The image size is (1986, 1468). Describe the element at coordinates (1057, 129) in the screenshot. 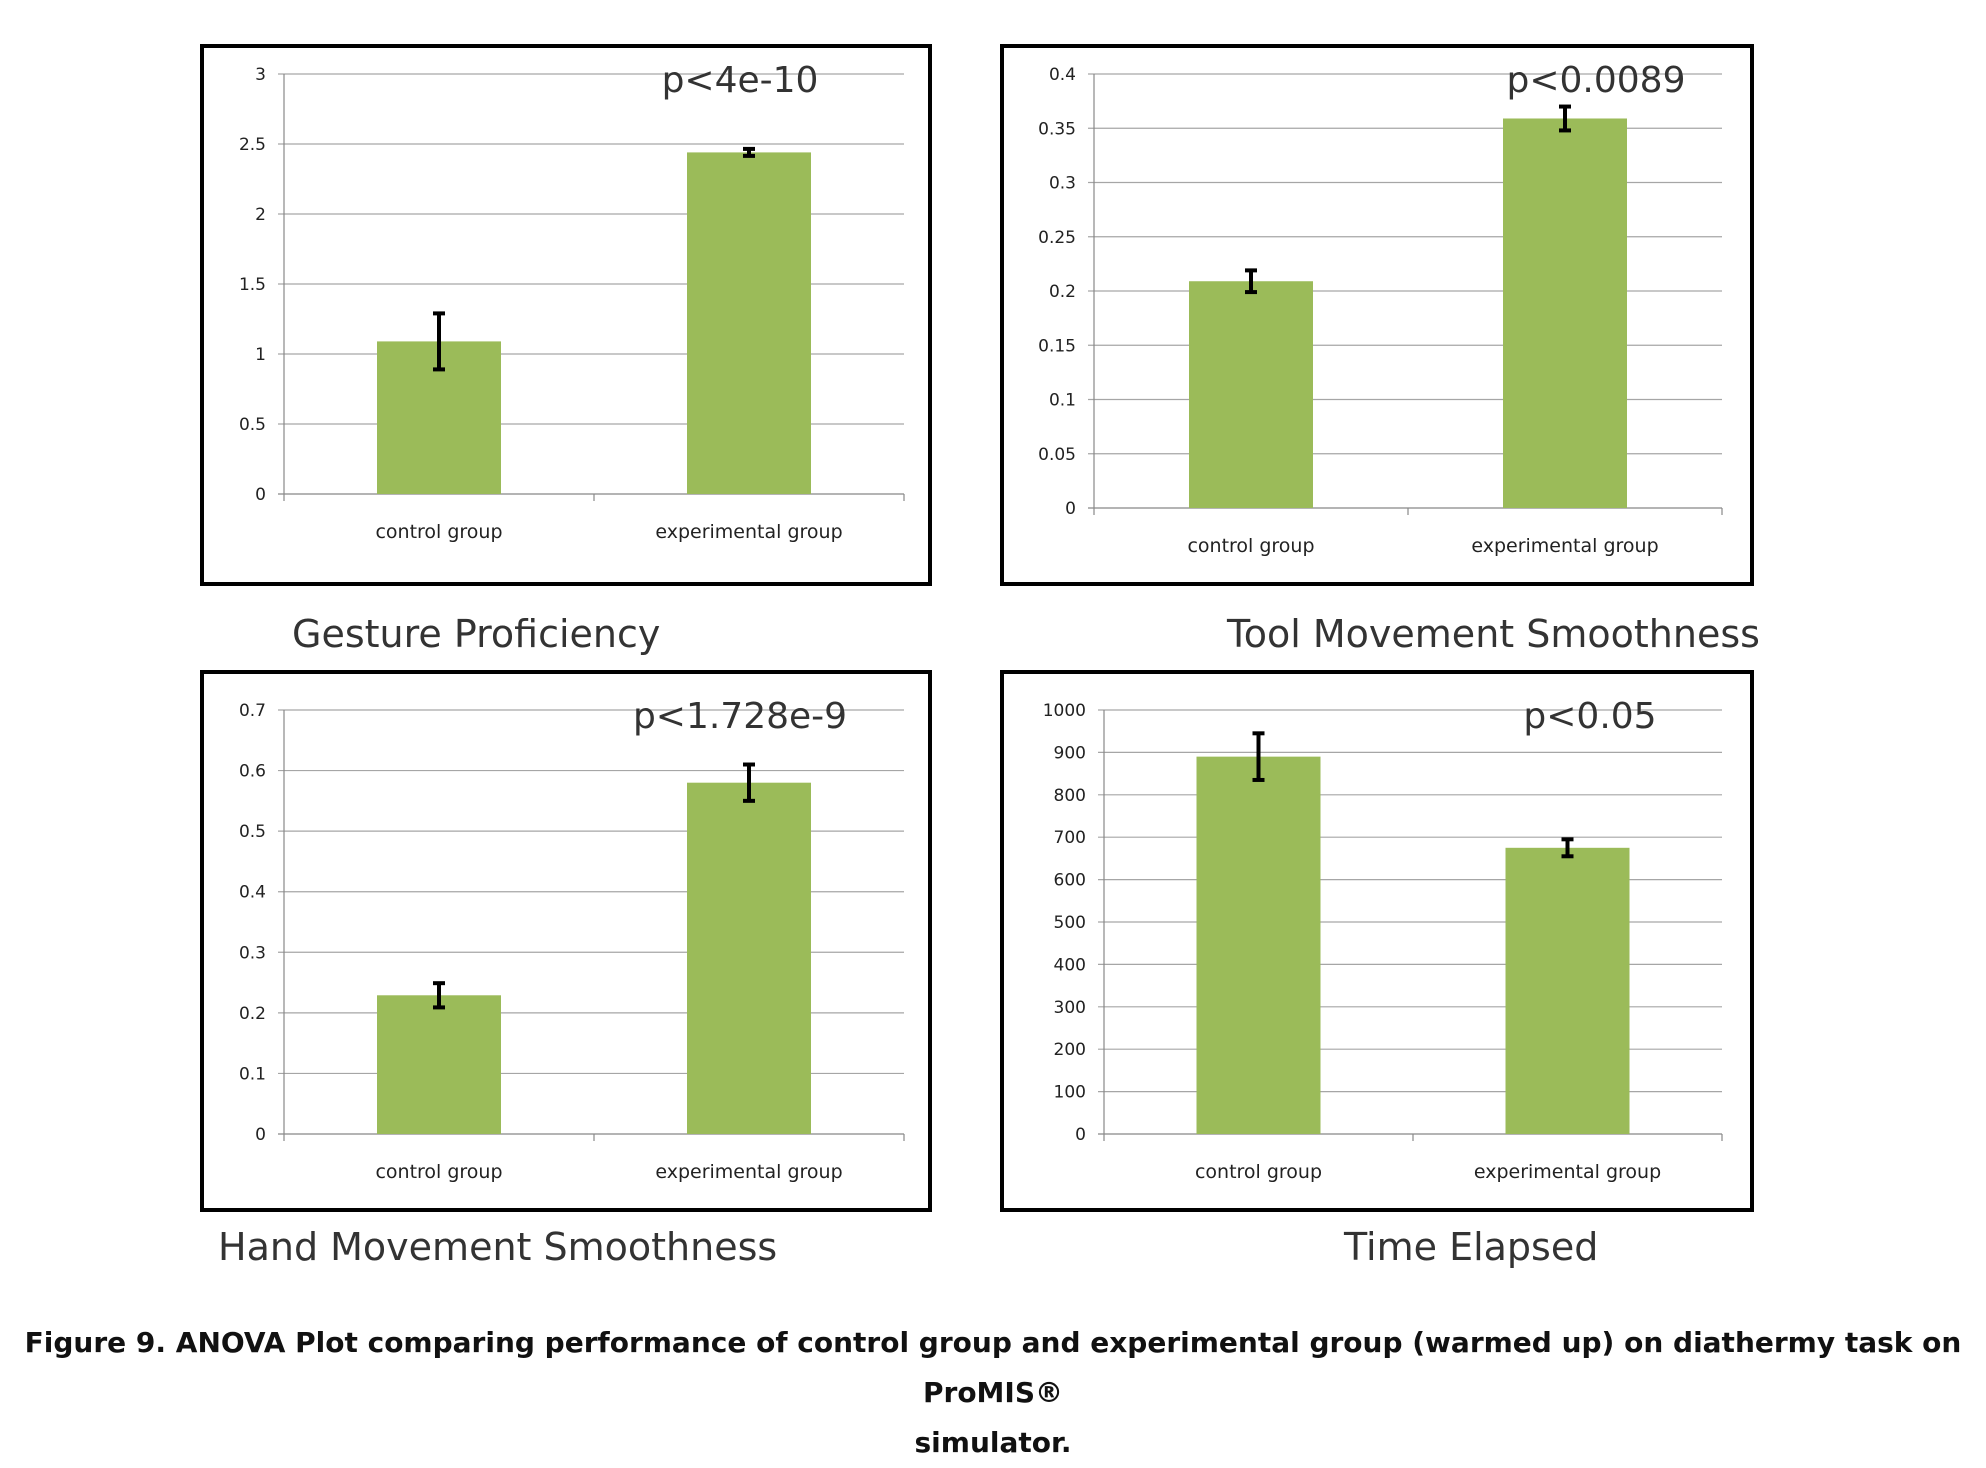

I see `y-tick-label: 0.35` at that location.